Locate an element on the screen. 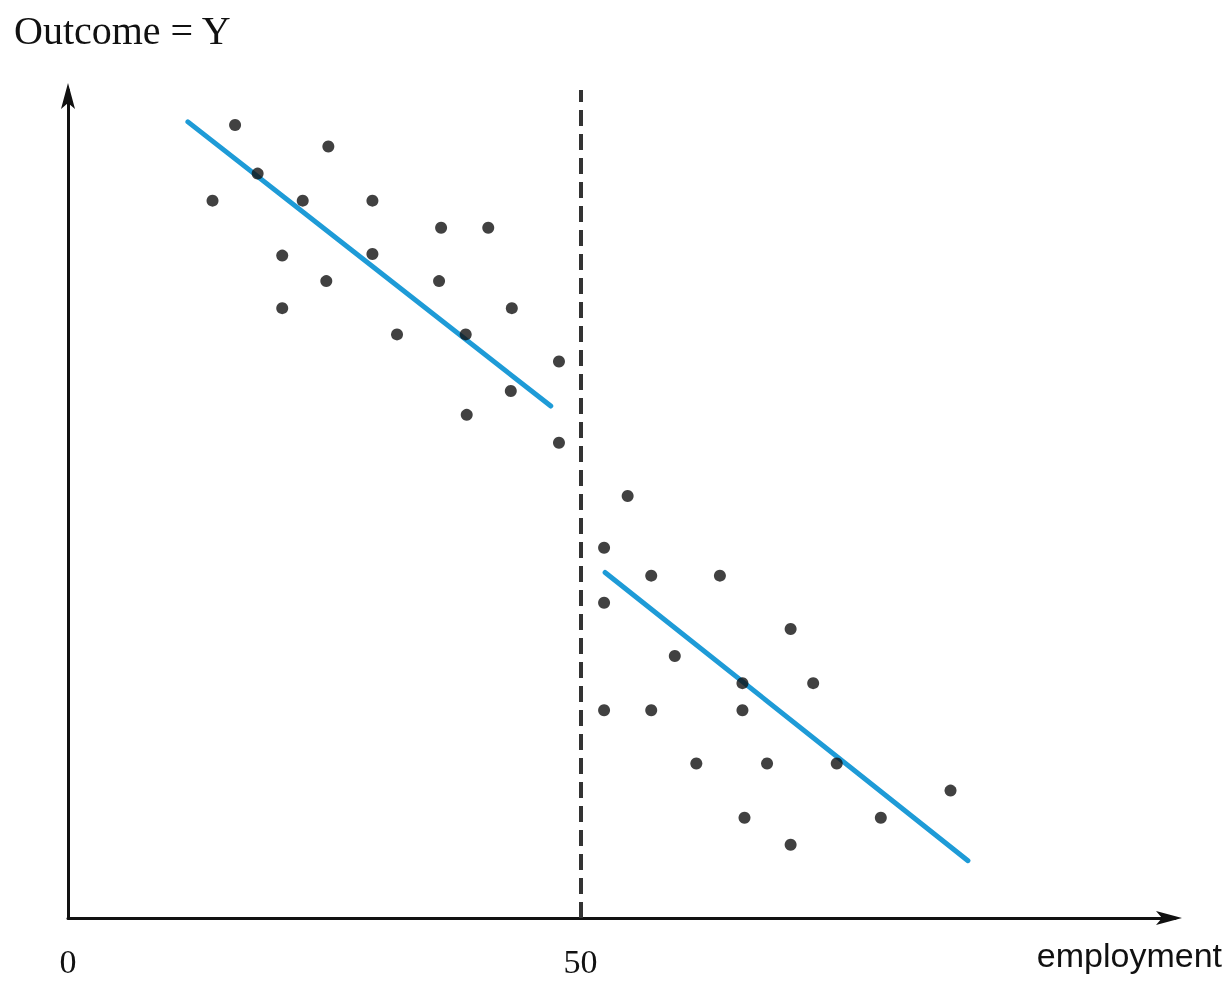  x-axis-title: employment is located at coordinates (1129, 955).